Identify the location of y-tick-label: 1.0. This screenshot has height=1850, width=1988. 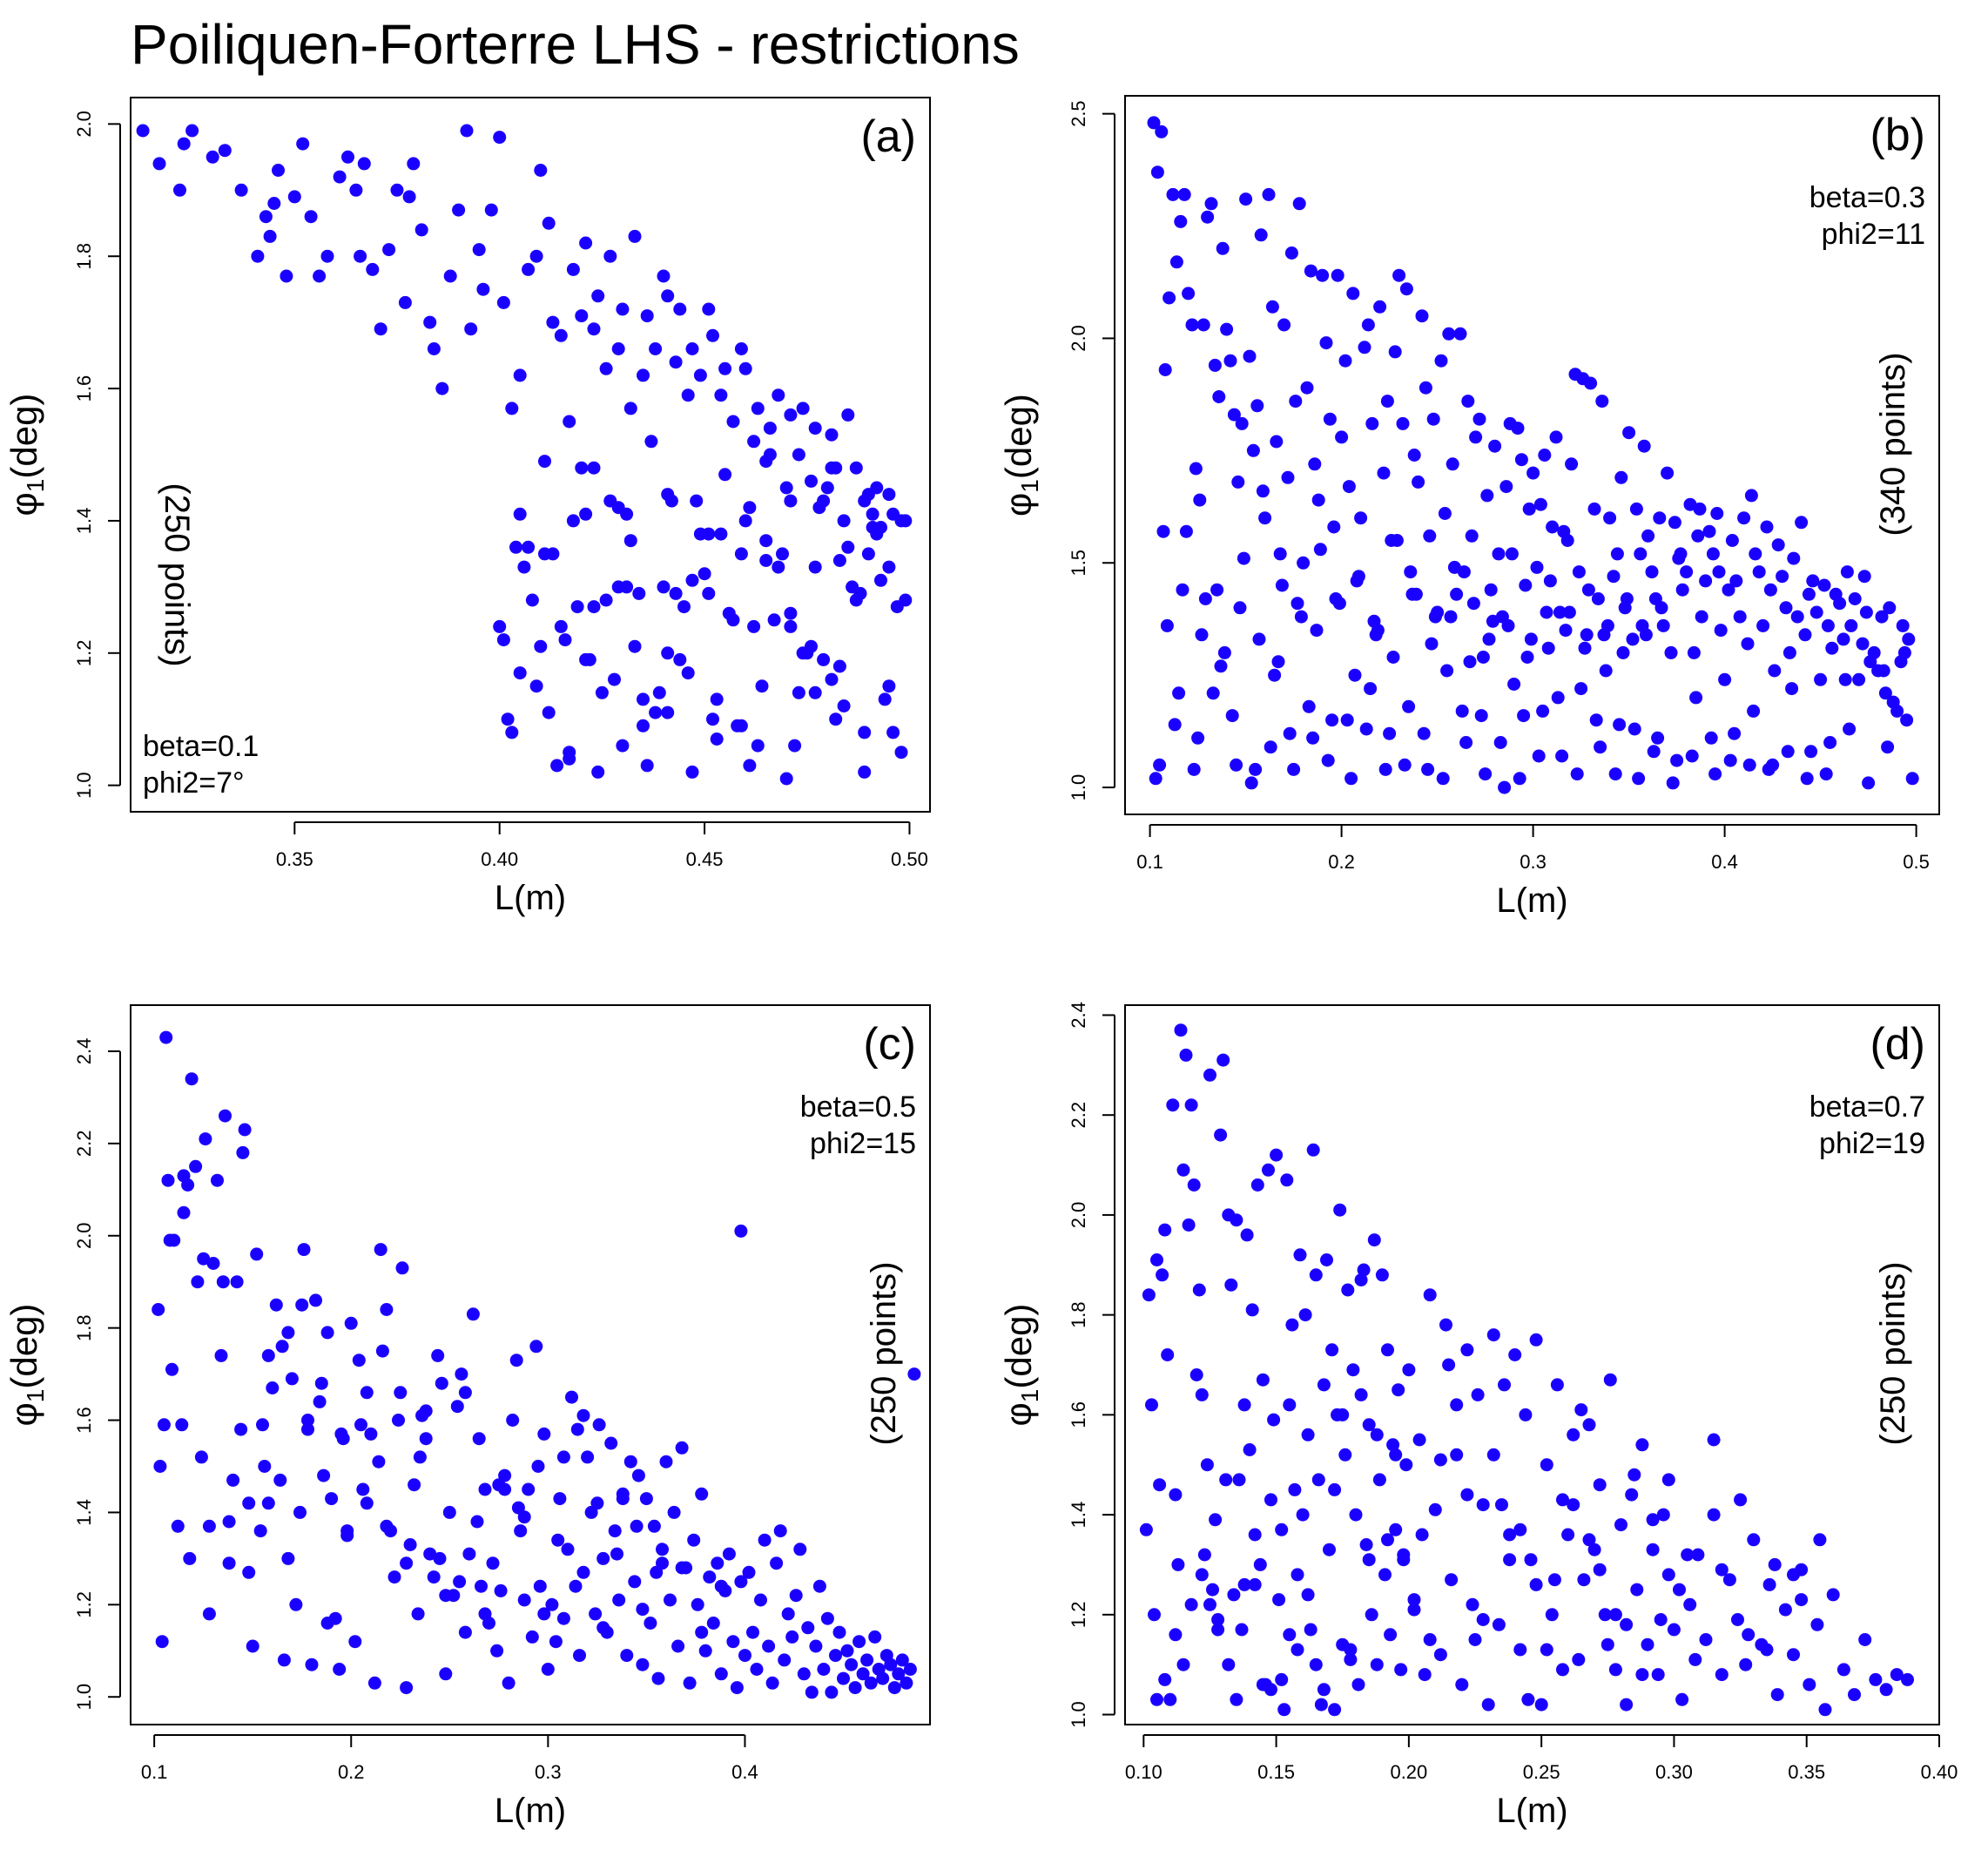
(1078, 788).